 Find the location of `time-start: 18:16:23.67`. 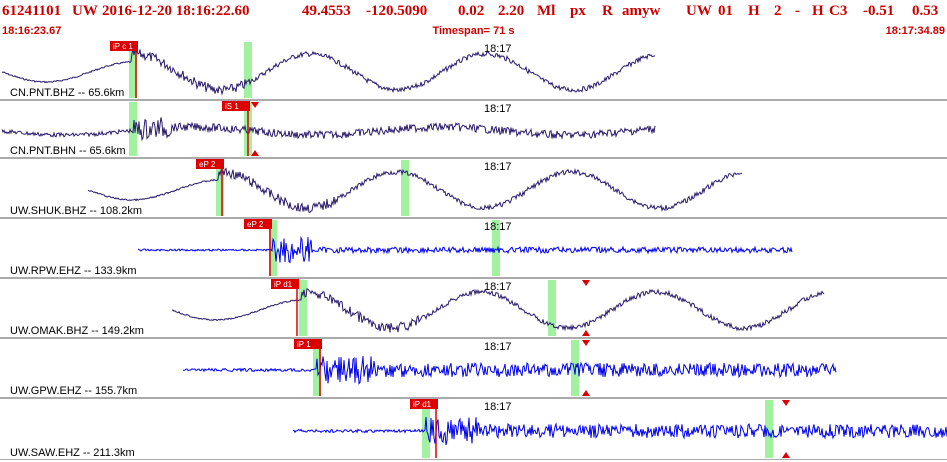

time-start: 18:16:23.67 is located at coordinates (32, 31).